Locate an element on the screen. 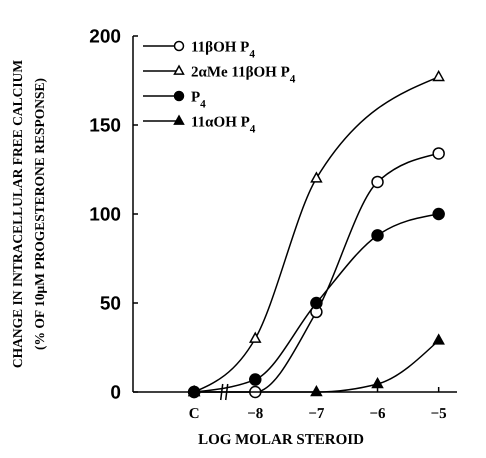 The width and height of the screenshot is (486, 458). x-tick-label: −5 is located at coordinates (438, 414).